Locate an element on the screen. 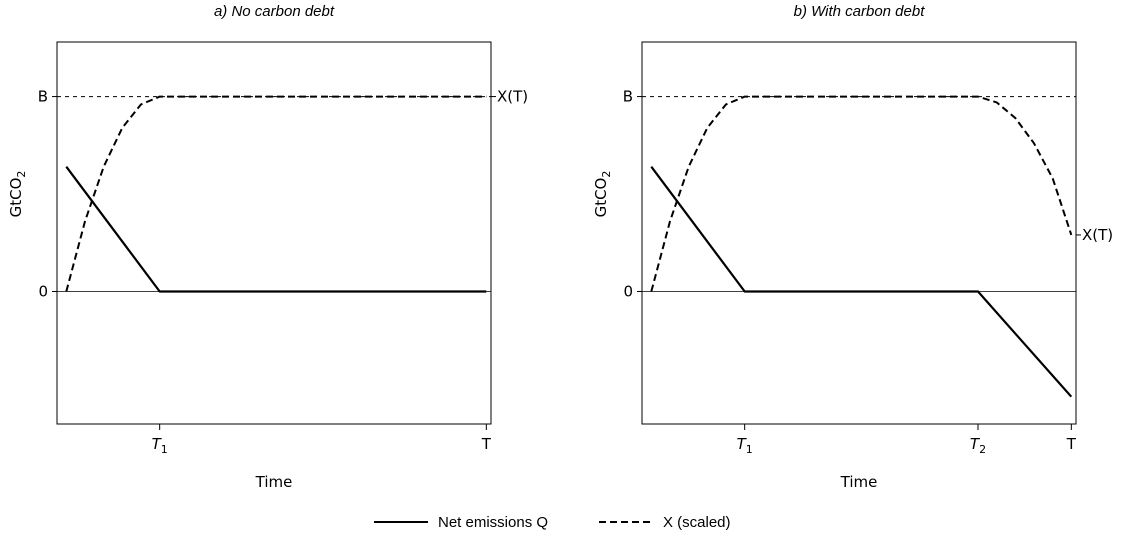 This screenshot has height=541, width=1126. chart-title: a) No carbon debt is located at coordinates (274, 11).